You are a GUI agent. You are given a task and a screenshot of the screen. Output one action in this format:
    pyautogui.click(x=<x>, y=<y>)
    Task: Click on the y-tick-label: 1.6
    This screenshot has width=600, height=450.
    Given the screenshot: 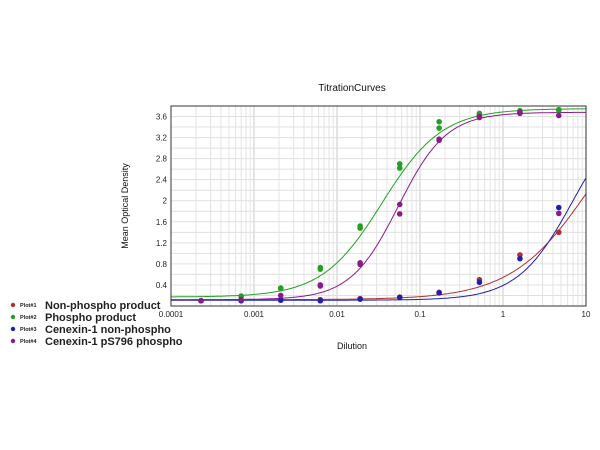 What is the action you would take?
    pyautogui.click(x=162, y=222)
    